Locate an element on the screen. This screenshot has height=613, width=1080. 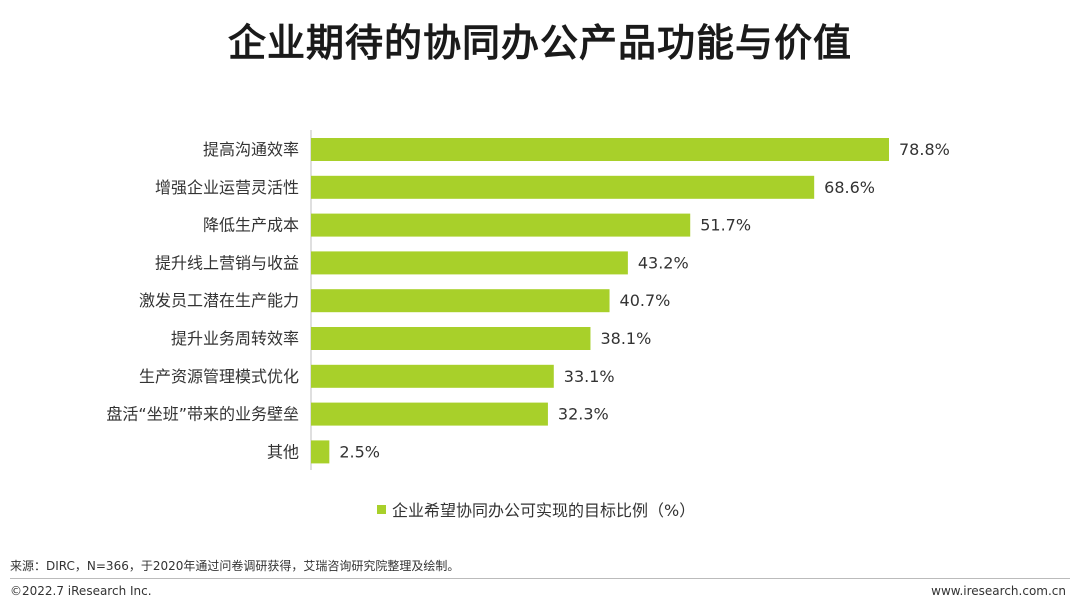
category-label-7: 盘活“坐班”带来的业务壁垒 is located at coordinates (202, 414).